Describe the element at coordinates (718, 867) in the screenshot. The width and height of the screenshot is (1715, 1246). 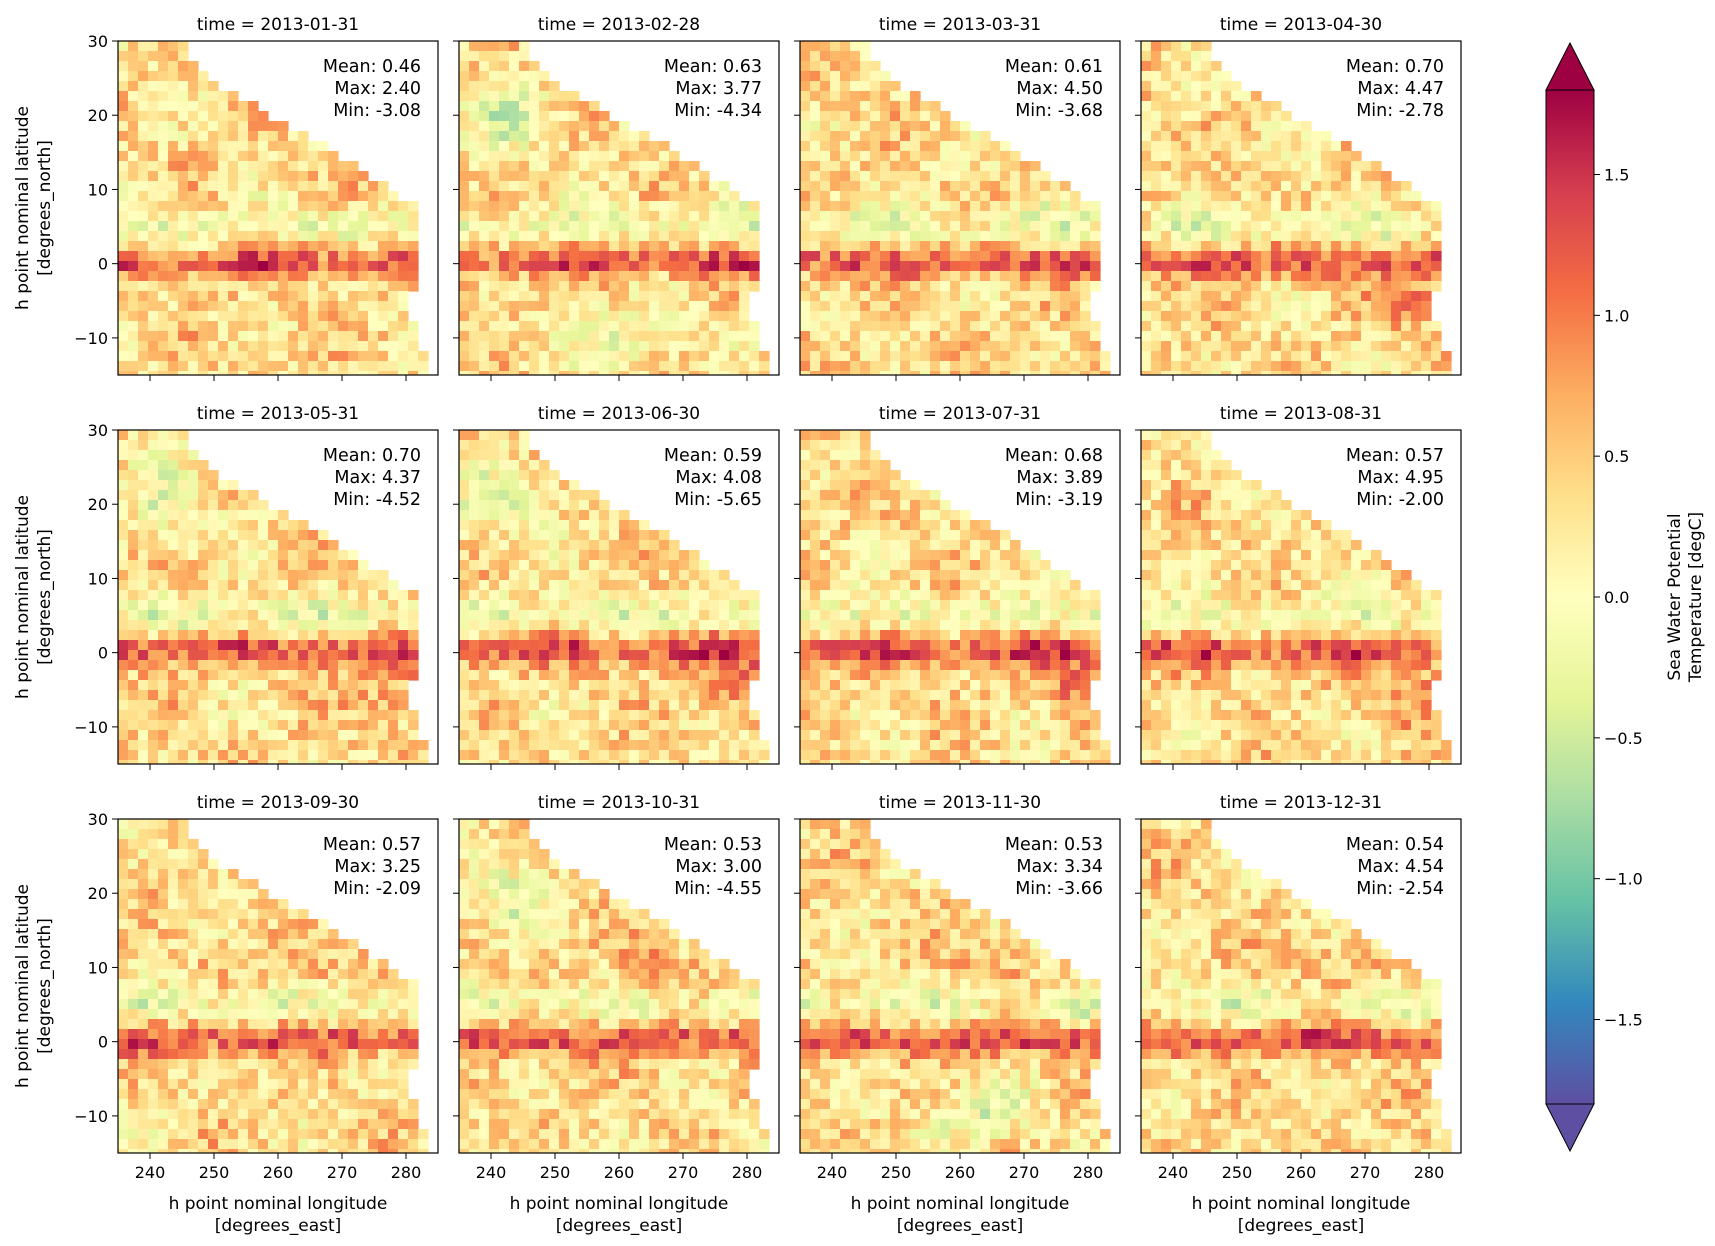
I see `stat-max: Max: 3.00` at that location.